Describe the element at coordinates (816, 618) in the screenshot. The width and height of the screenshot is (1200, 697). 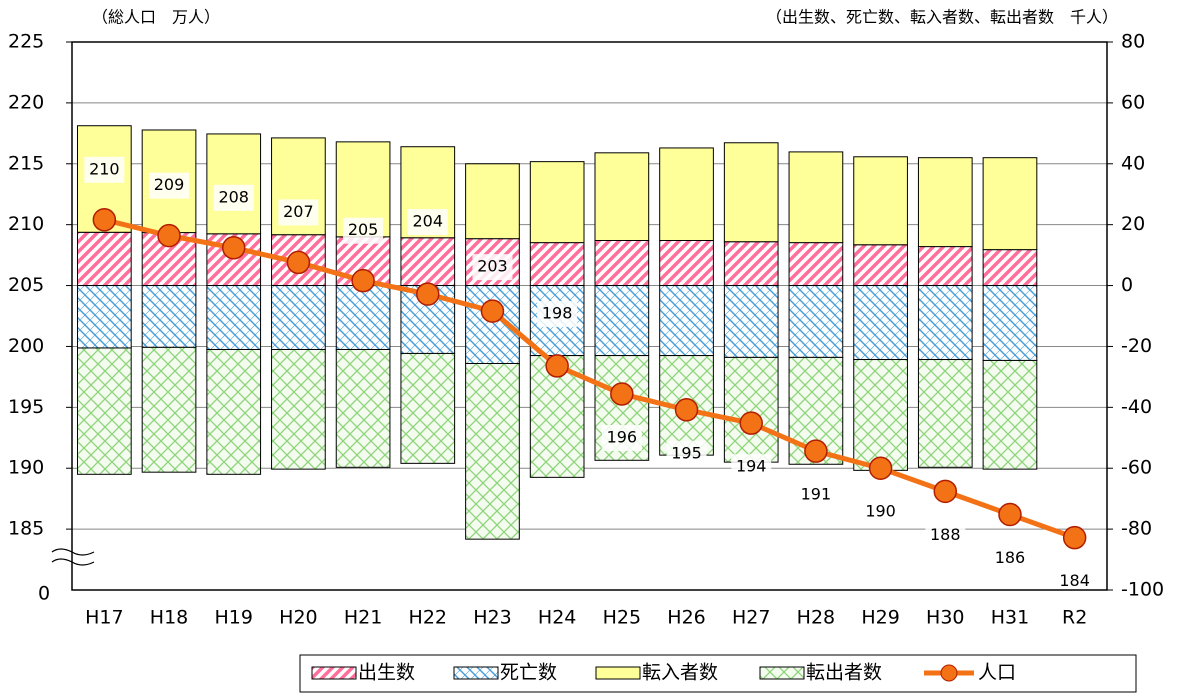
I see `x-tick-label: H28` at that location.